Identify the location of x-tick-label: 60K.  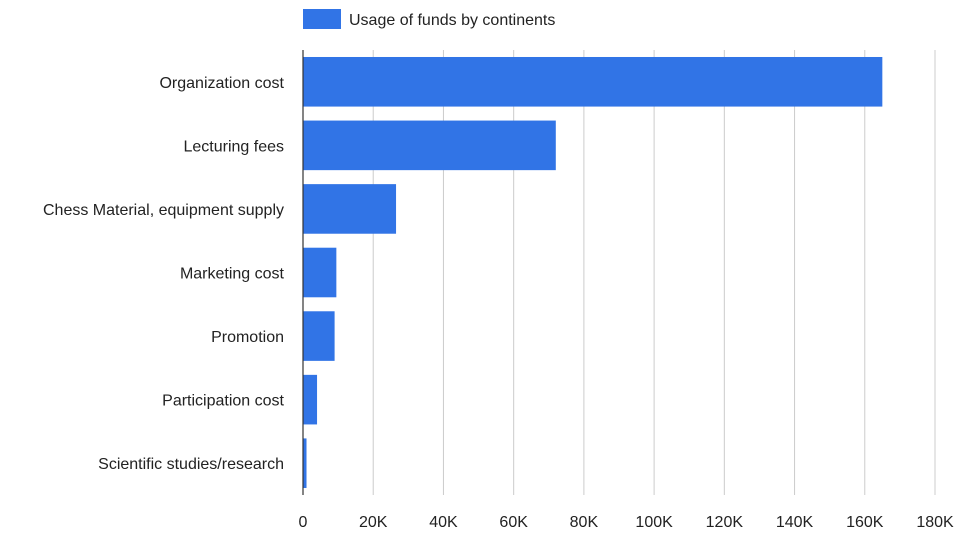
(513, 522).